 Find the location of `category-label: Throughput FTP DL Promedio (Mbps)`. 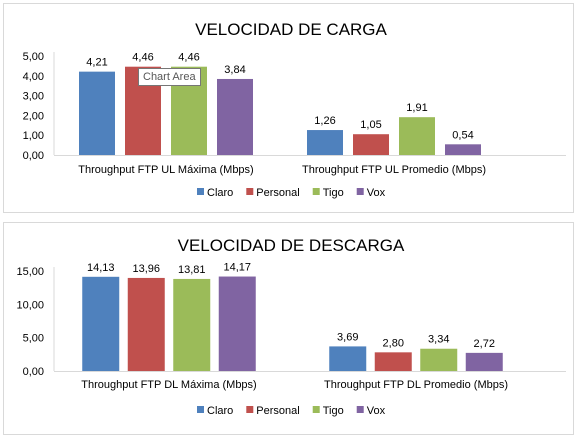

category-label: Throughput FTP DL Promedio (Mbps) is located at coordinates (416, 385).